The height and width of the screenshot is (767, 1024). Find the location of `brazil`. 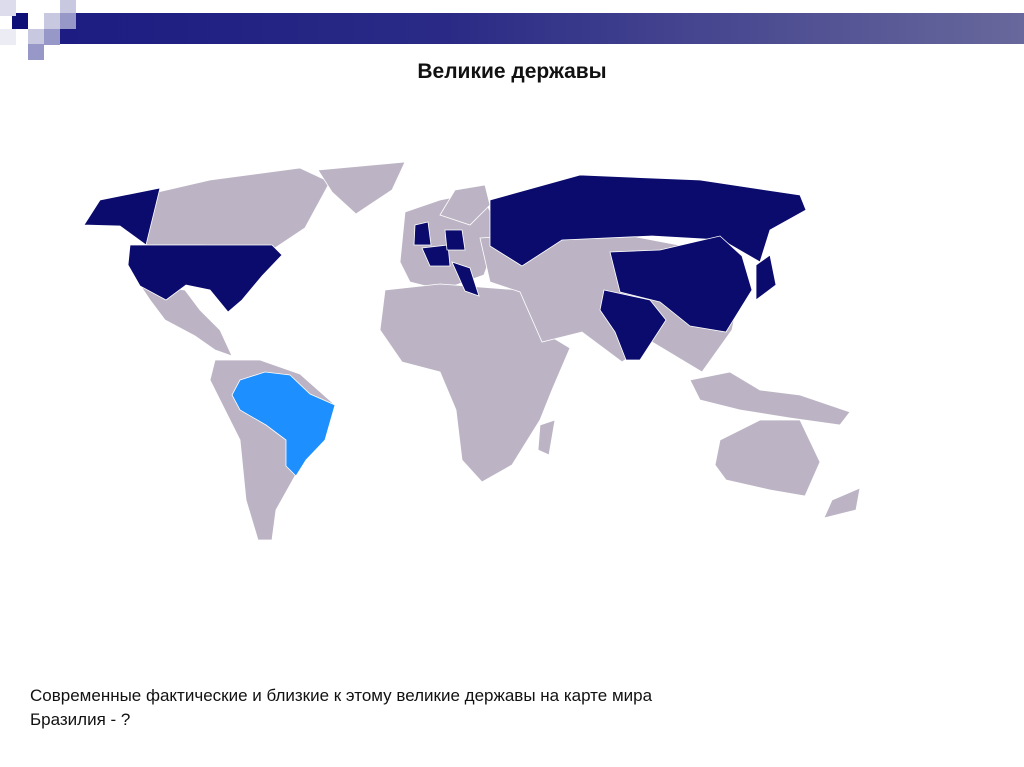

brazil is located at coordinates (283, 424).